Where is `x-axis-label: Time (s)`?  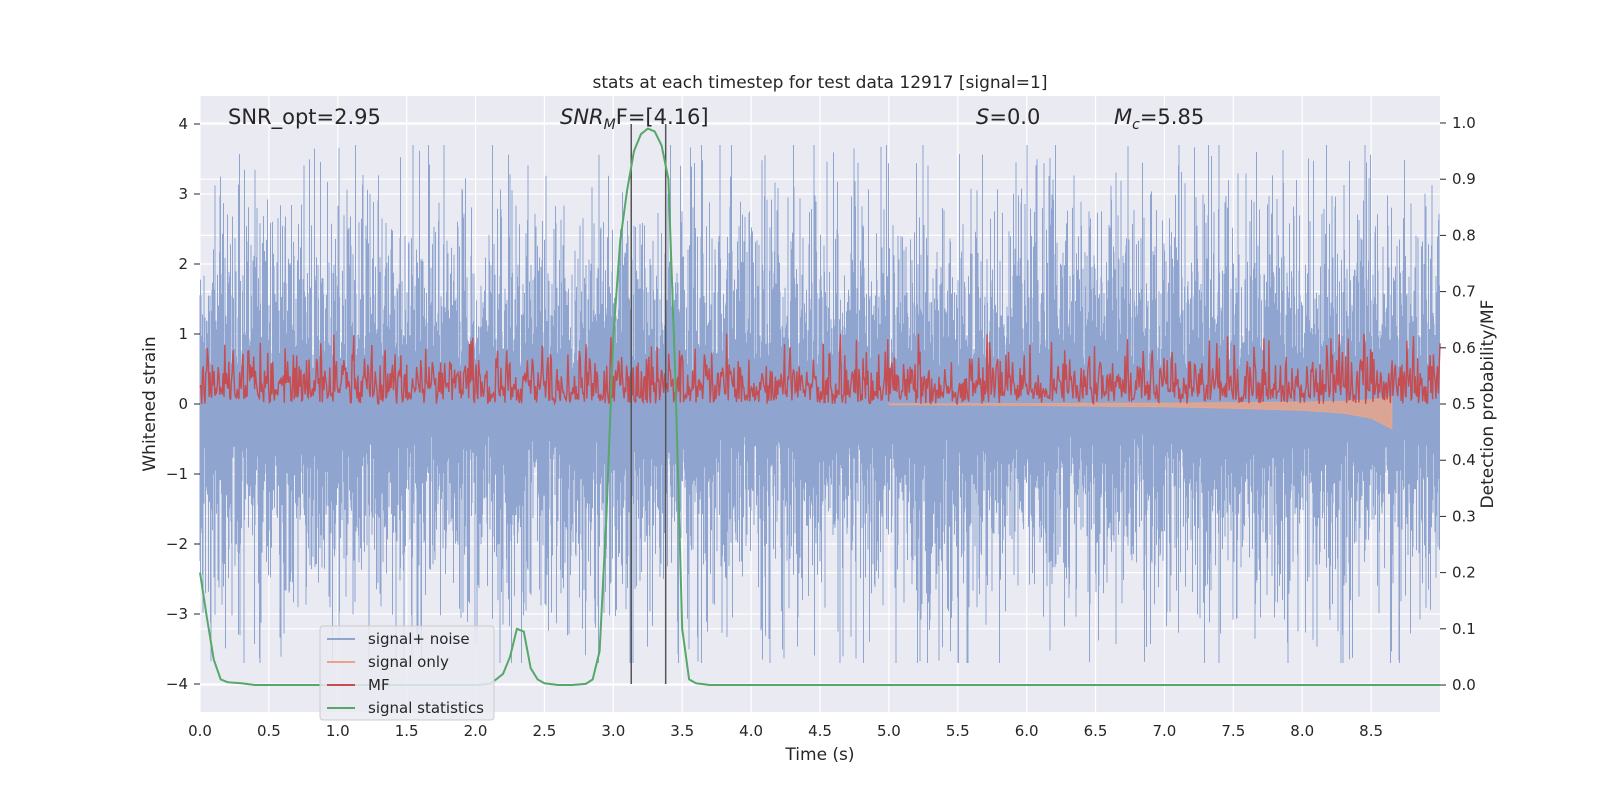 x-axis-label: Time (s) is located at coordinates (819, 755).